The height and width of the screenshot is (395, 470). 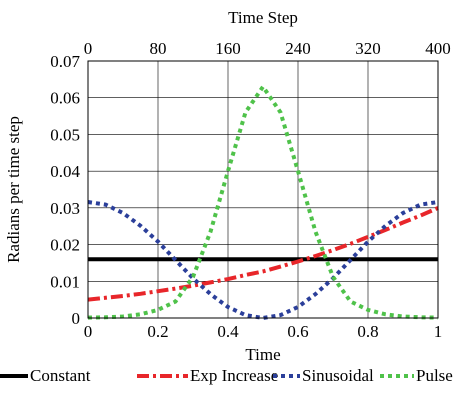 What do you see at coordinates (267, 48) in the screenshot?
I see `x2-axis-ticks: 0 80 160 240 320 400` at bounding box center [267, 48].